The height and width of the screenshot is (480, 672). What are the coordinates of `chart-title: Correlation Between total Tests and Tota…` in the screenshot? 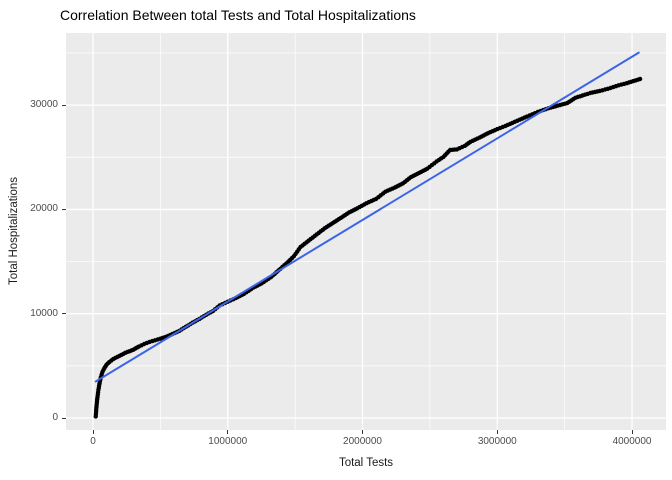 It's located at (238, 15).